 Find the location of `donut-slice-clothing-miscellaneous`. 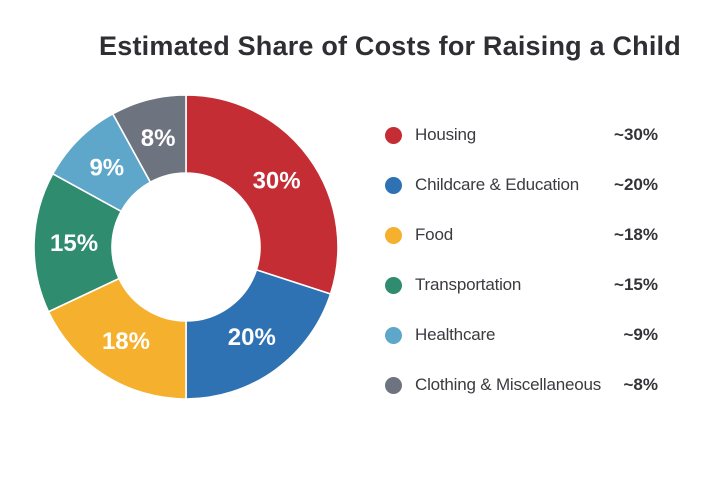

donut-slice-clothing-miscellaneous is located at coordinates (149, 138).